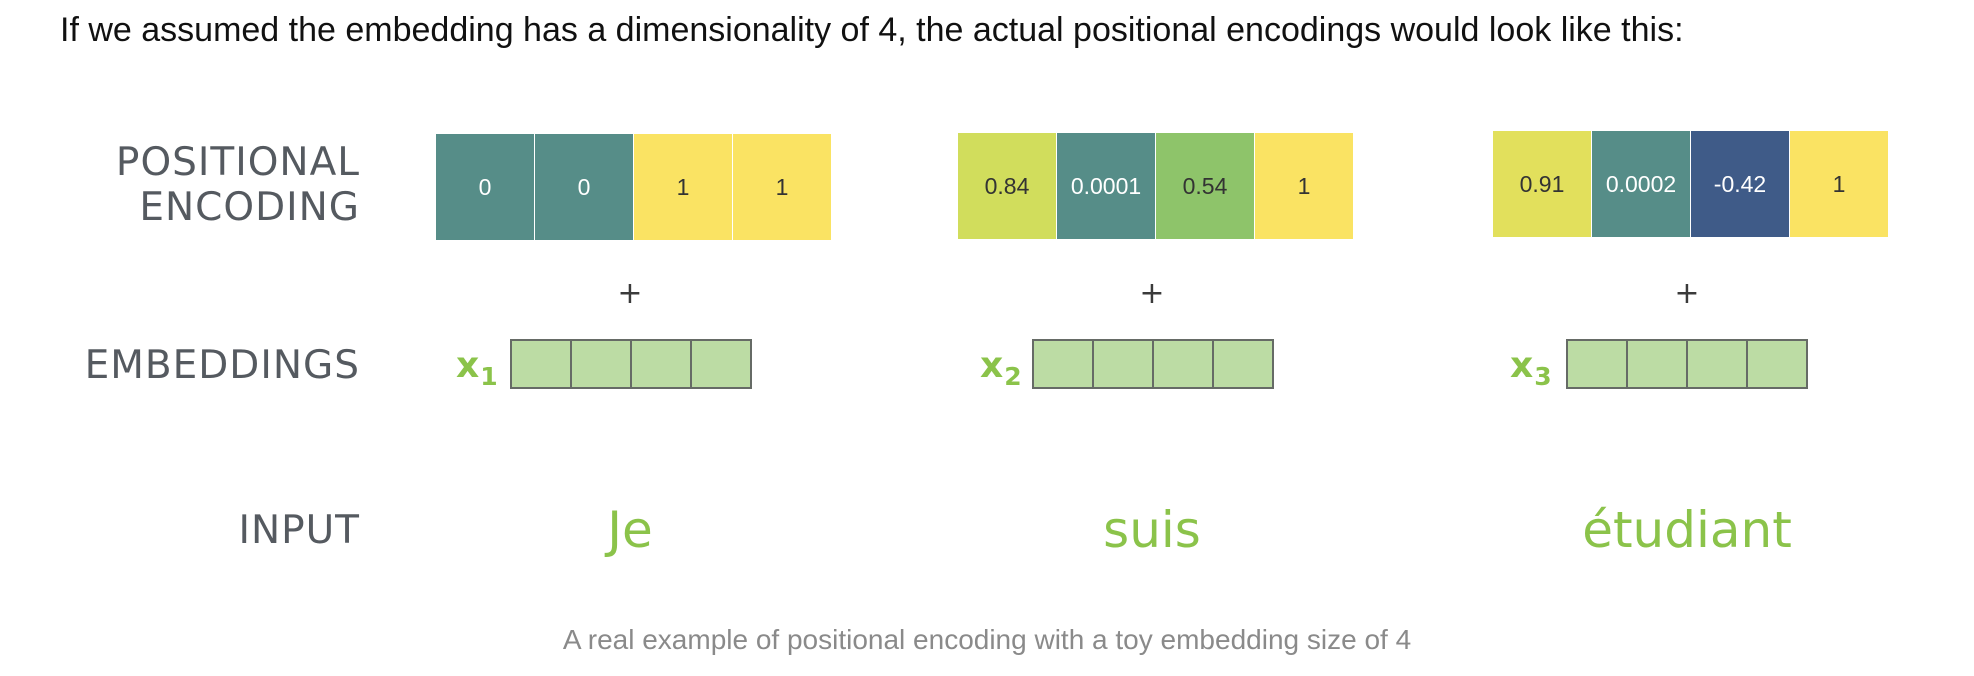 Image resolution: width=1974 pixels, height=676 pixels. What do you see at coordinates (249, 207) in the screenshot?
I see `positional-encoding-label-line2: ENCODING` at bounding box center [249, 207].